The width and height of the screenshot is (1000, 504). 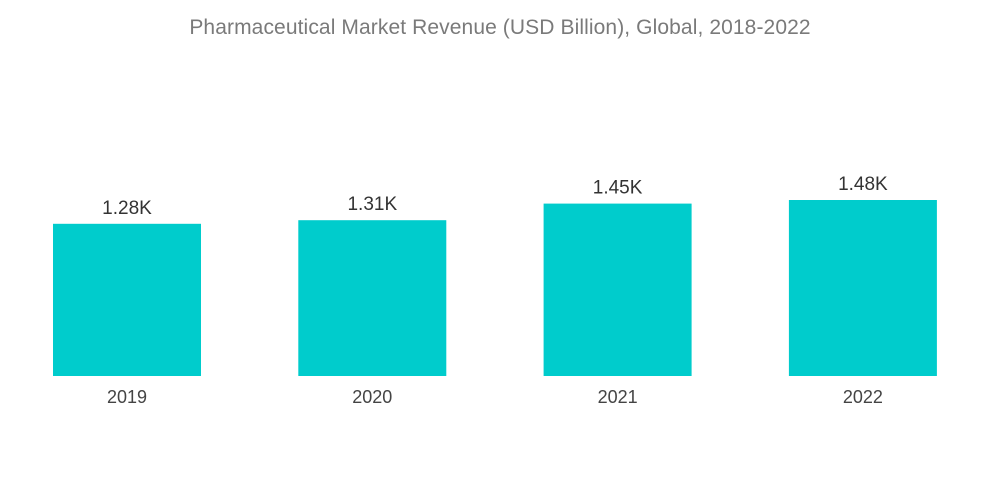 I want to click on bar-2020, so click(x=372, y=298).